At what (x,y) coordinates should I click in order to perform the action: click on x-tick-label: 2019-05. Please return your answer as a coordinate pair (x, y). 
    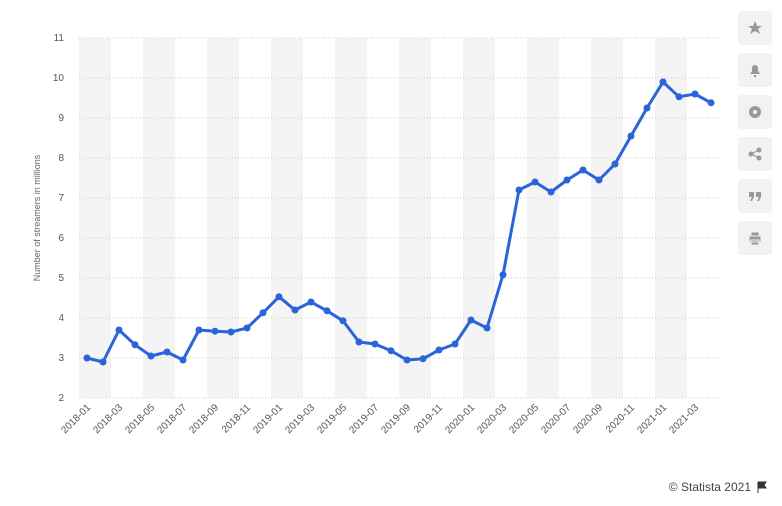
    Looking at the image, I should click on (332, 419).